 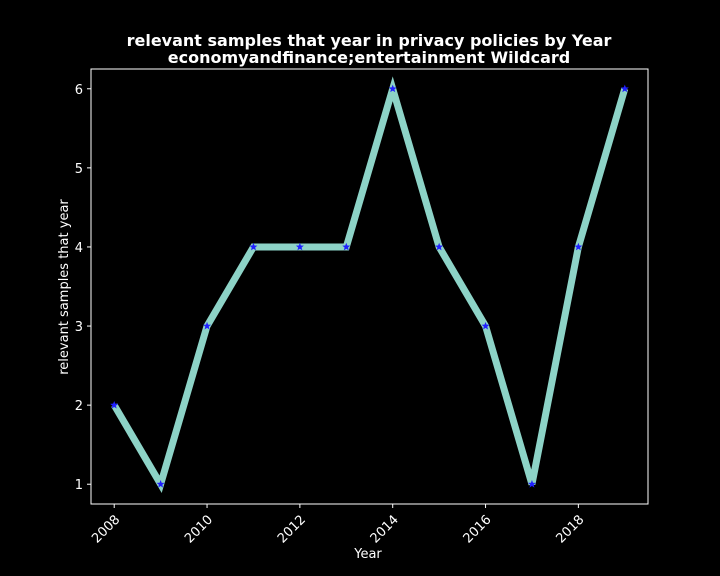 What do you see at coordinates (385, 529) in the screenshot?
I see `x-tick-label: 2014` at bounding box center [385, 529].